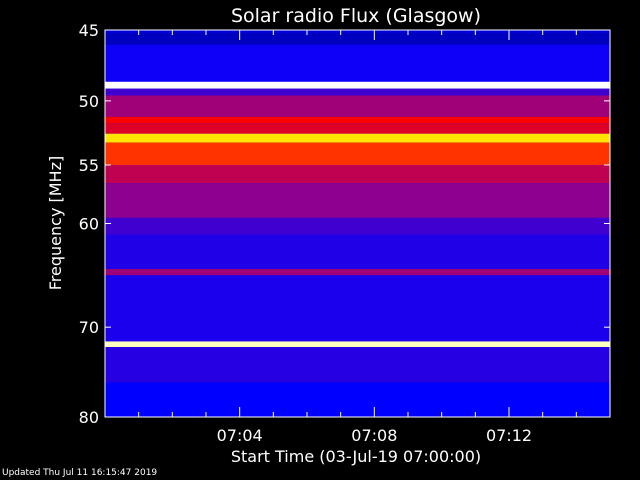 This screenshot has height=480, width=640. Describe the element at coordinates (356, 456) in the screenshot. I see `x-axis-label: Start Time (03-Jul-19 07:00:00)` at that location.